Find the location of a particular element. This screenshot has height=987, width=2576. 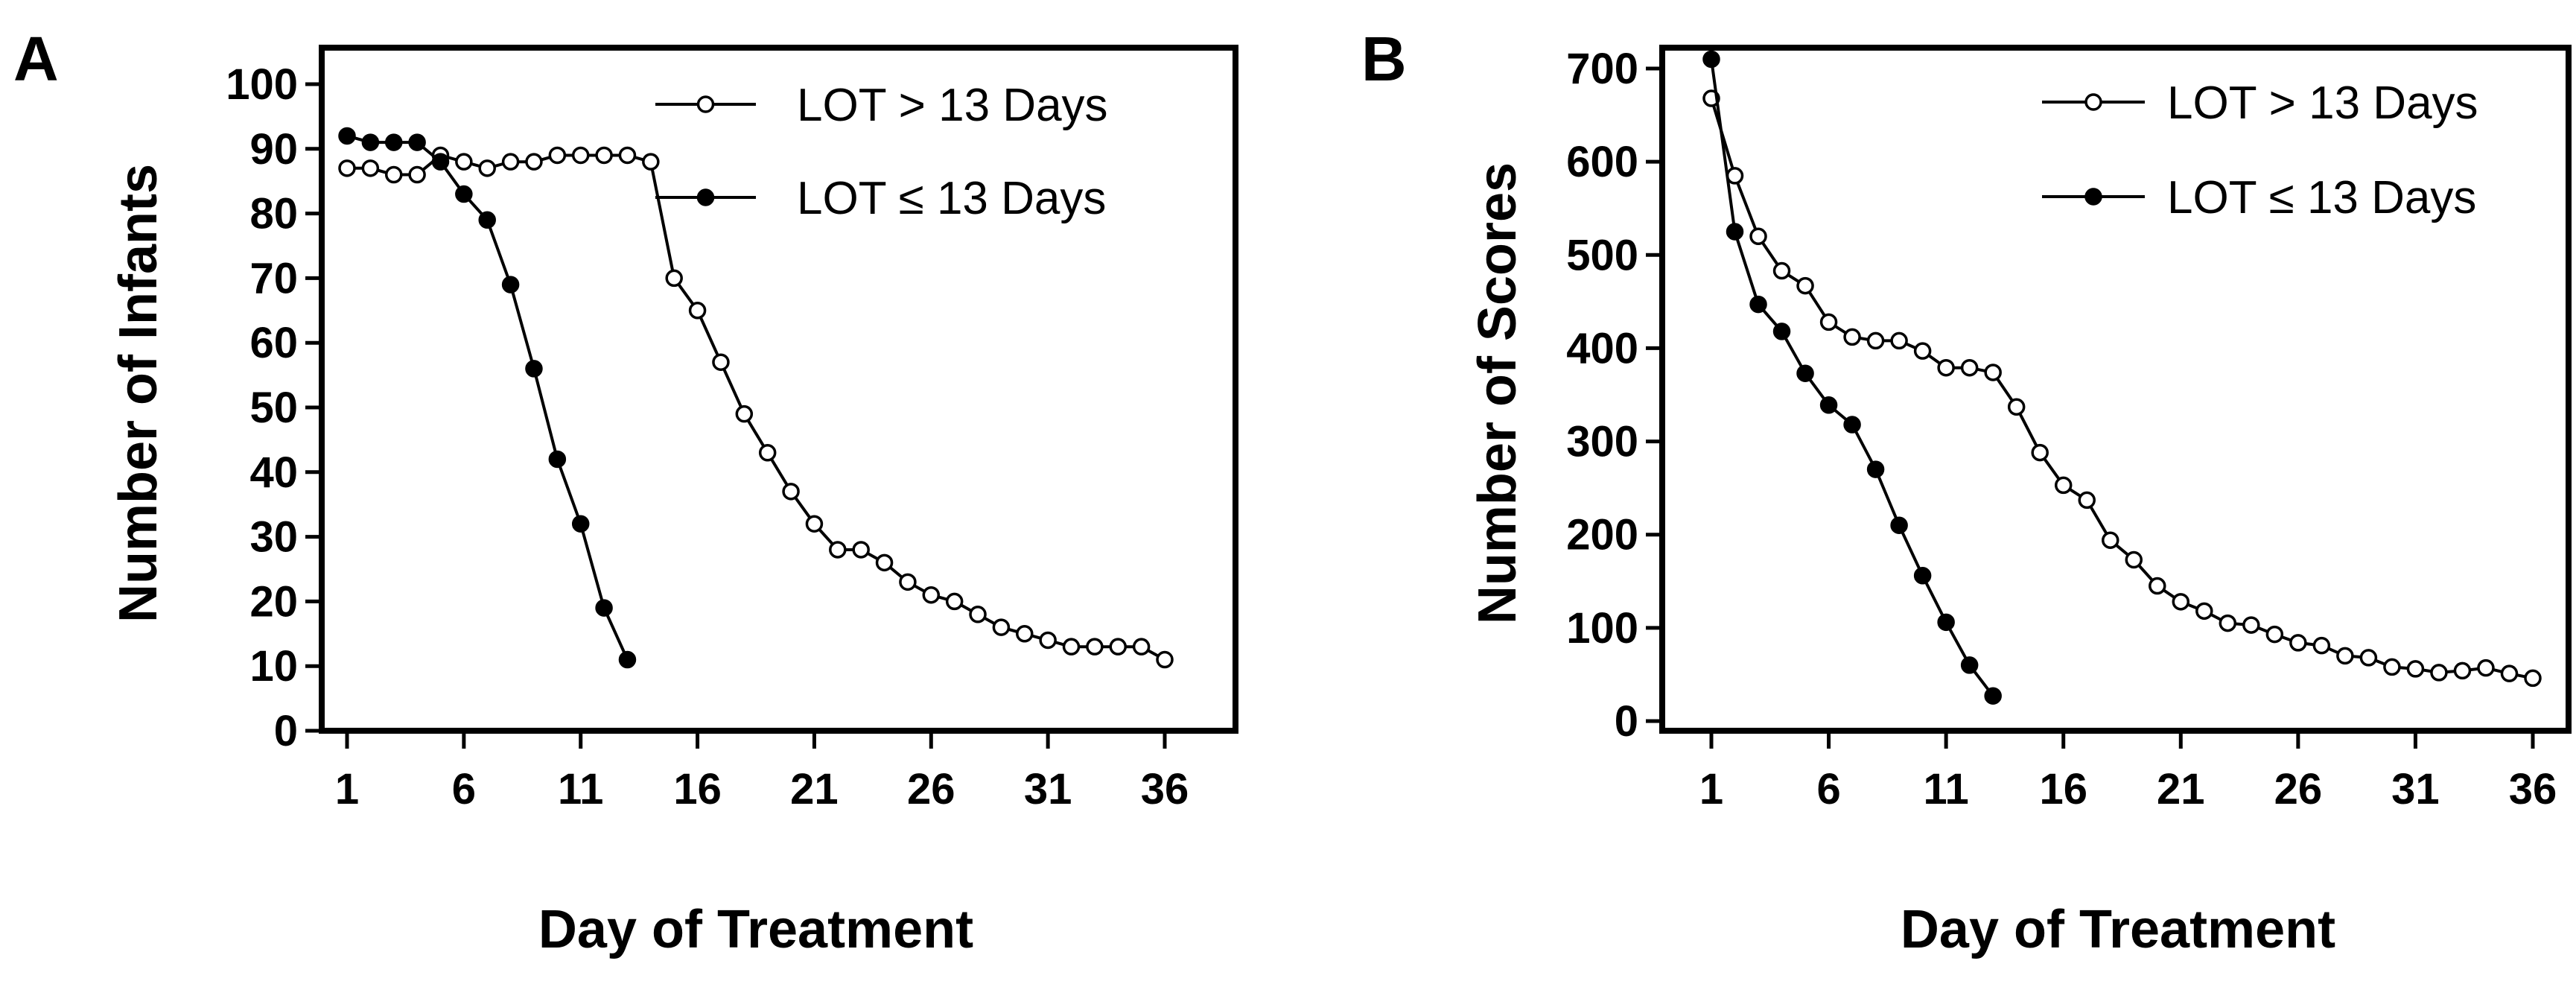

panel-b-x-tick-label: 1 is located at coordinates (1711, 789).